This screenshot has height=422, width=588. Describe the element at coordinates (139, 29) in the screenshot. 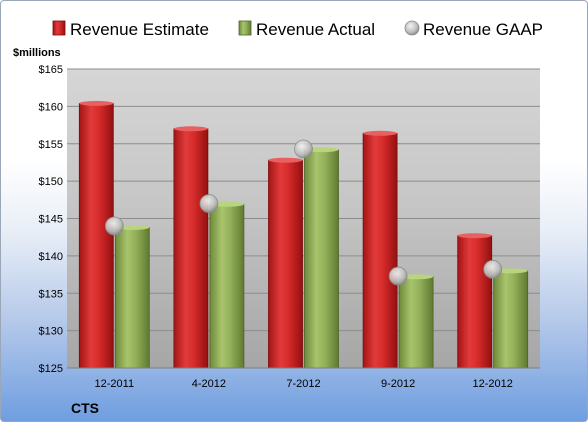

I see `legend-label: Revenue Estimate` at that location.